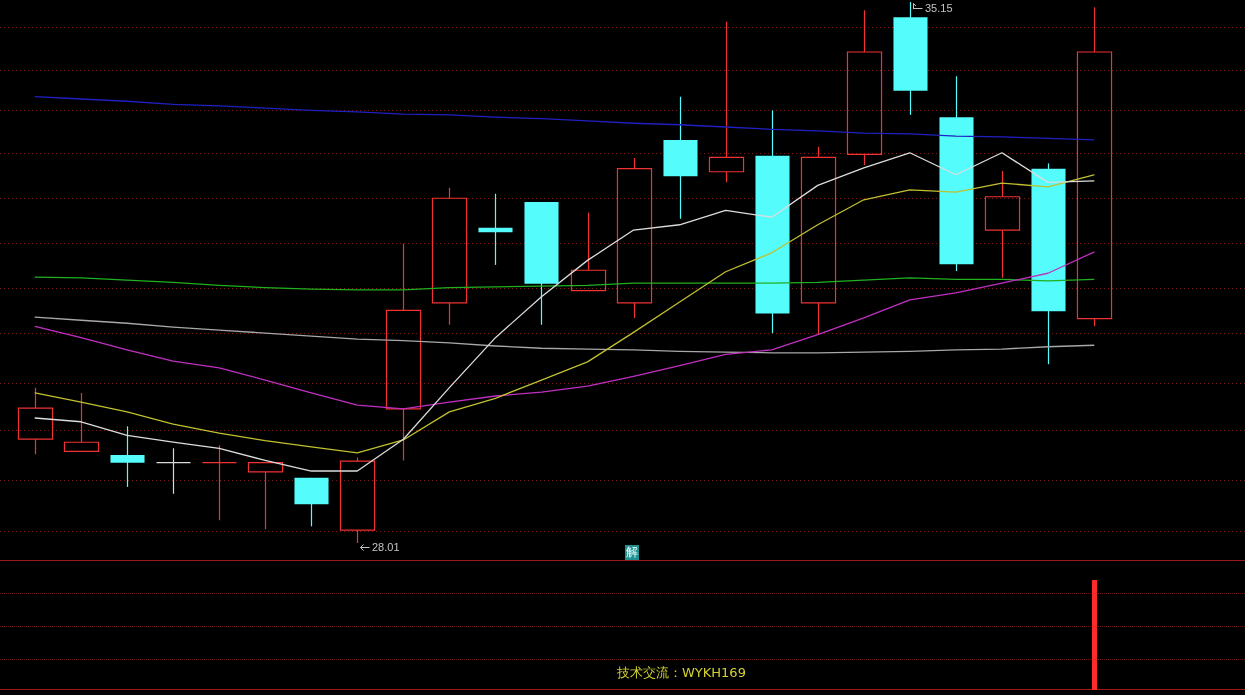 Image resolution: width=1245 pixels, height=695 pixels. Describe the element at coordinates (681, 672) in the screenshot. I see `text: 技术交流：WYKH169` at that location.